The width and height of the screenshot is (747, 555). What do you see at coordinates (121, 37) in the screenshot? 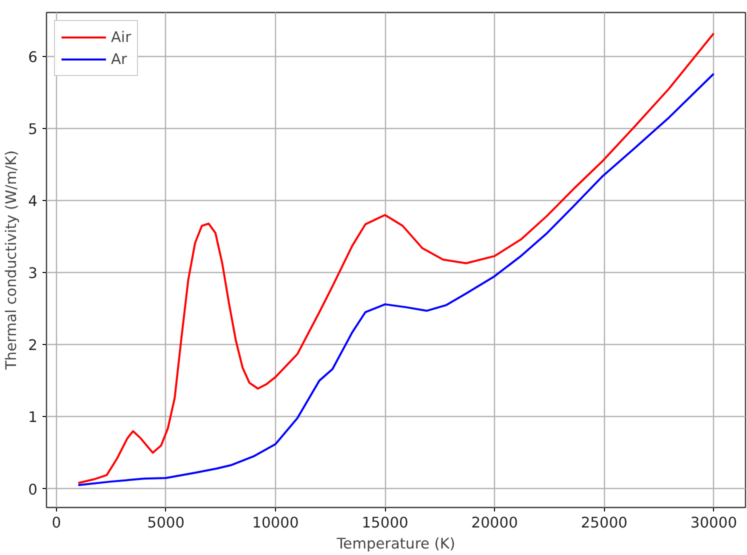
I see `legend-label: Air` at bounding box center [121, 37].